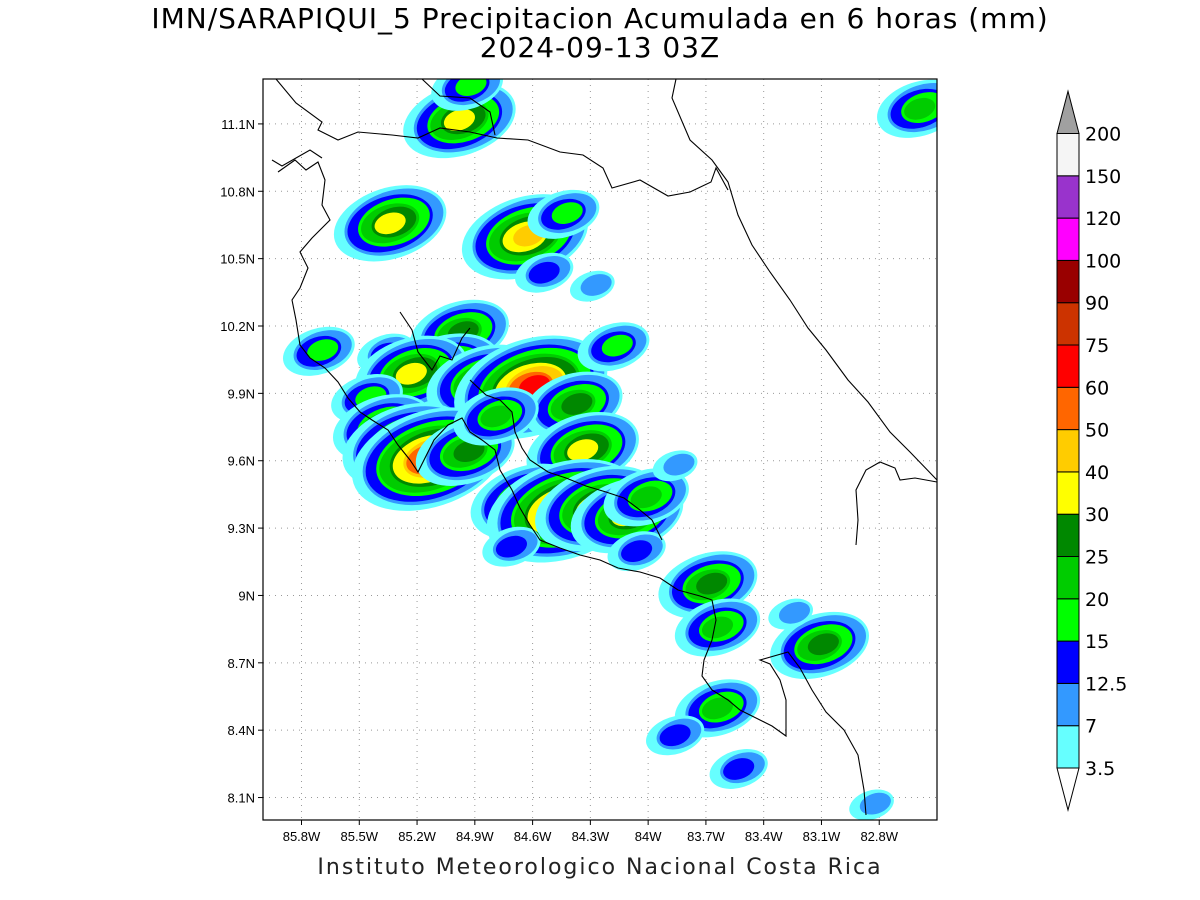 The image size is (1200, 900). I want to click on colorbar-label: 15, so click(1097, 642).